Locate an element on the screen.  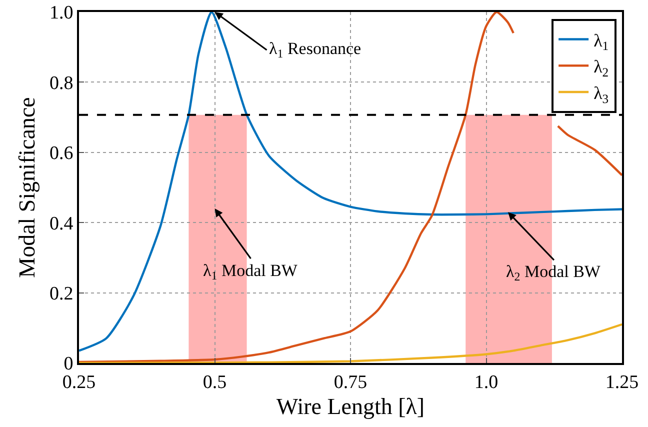
legend-label: λ$_{1}$ is located at coordinates (601, 42).